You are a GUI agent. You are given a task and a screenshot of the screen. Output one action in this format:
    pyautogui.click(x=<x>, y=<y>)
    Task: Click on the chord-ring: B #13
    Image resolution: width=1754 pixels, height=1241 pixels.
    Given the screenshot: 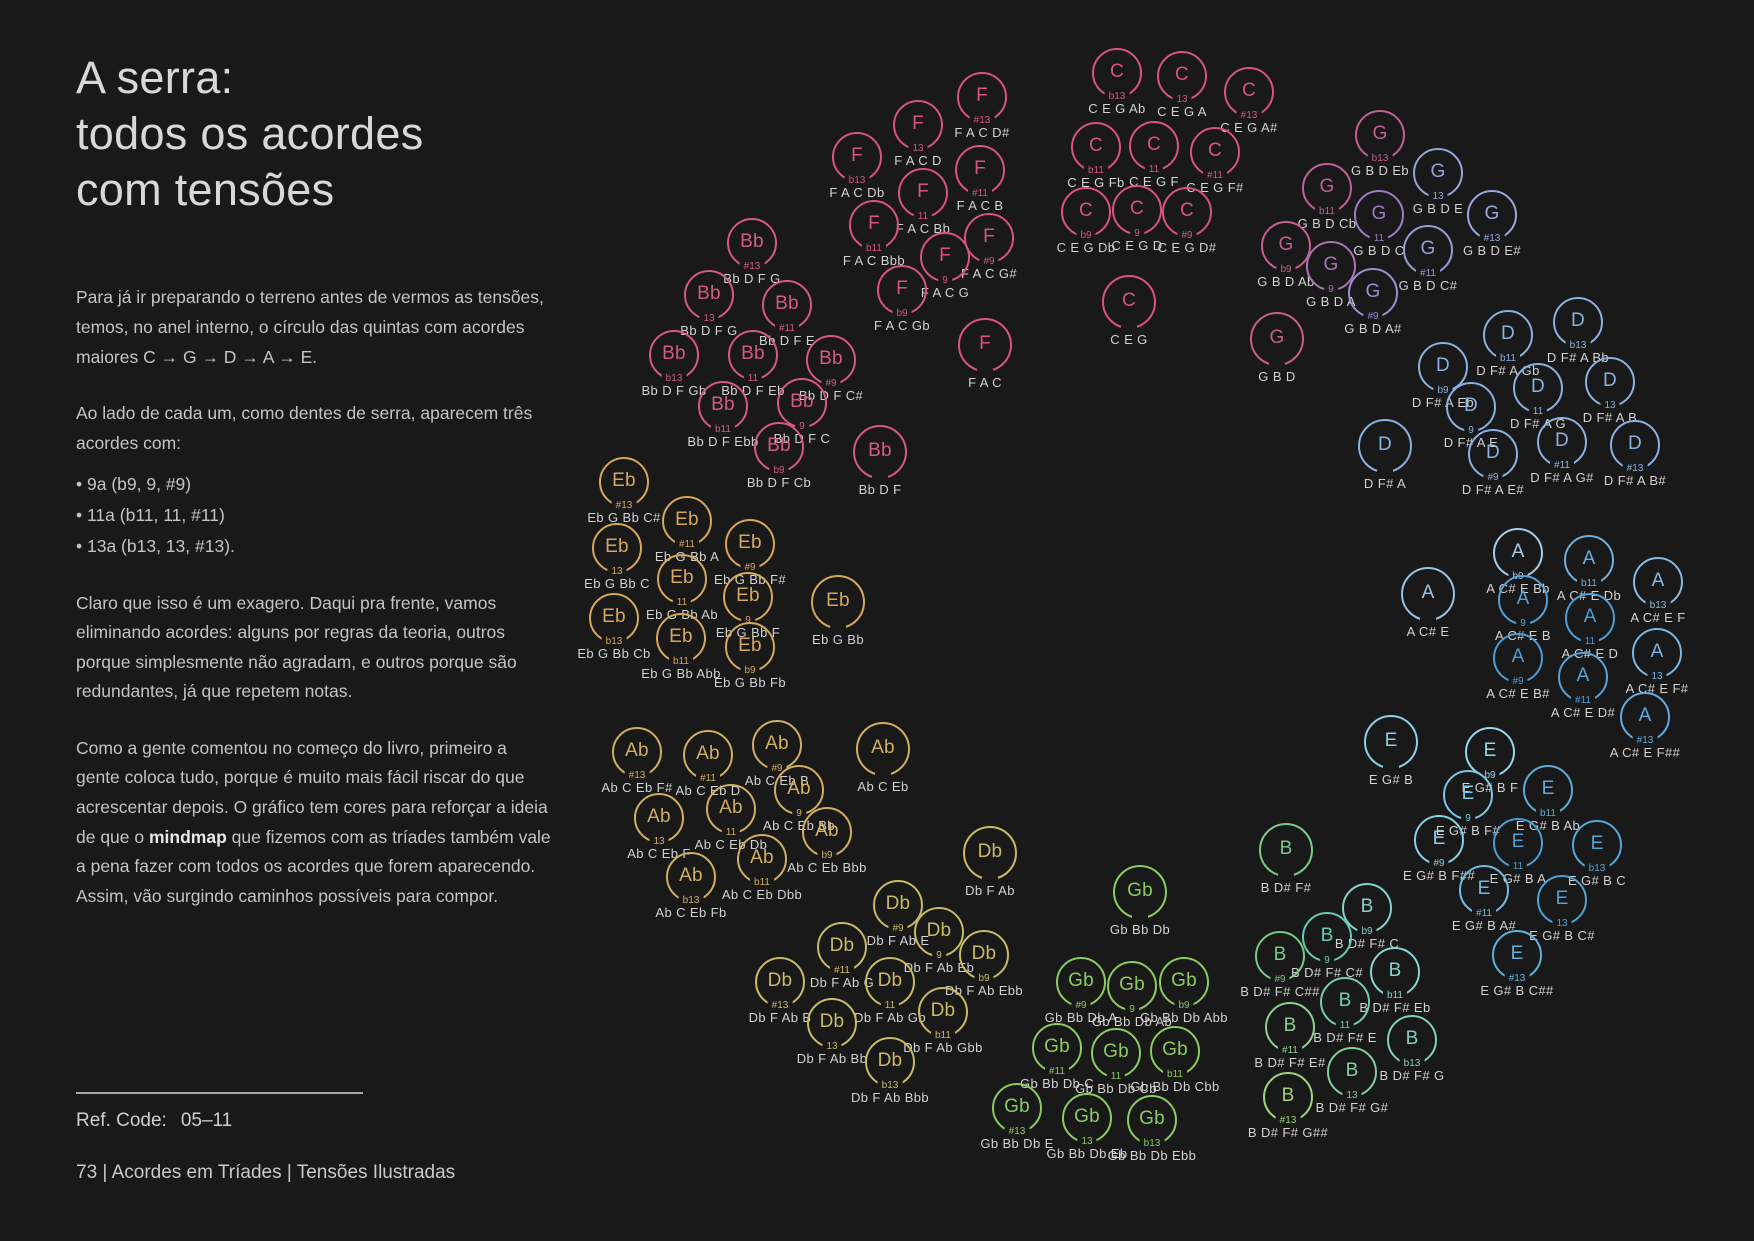 What is the action you would take?
    pyautogui.click(x=1288, y=1099)
    